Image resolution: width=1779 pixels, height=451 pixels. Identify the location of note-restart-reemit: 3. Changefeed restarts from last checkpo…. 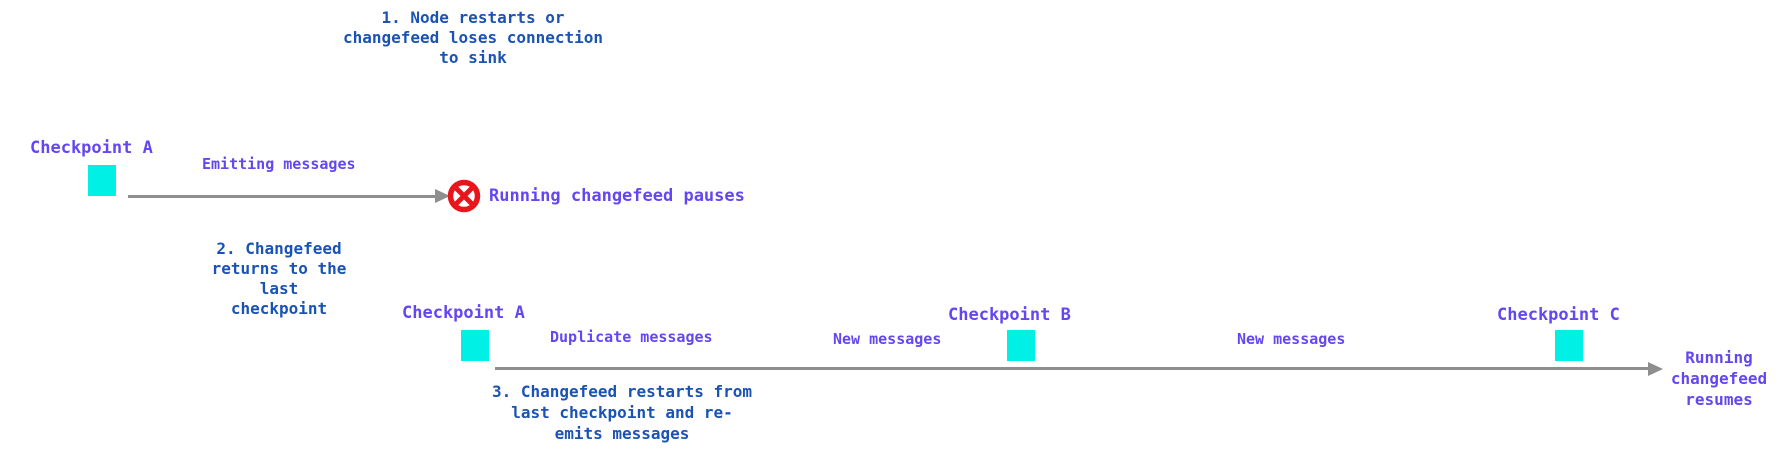
(622, 412).